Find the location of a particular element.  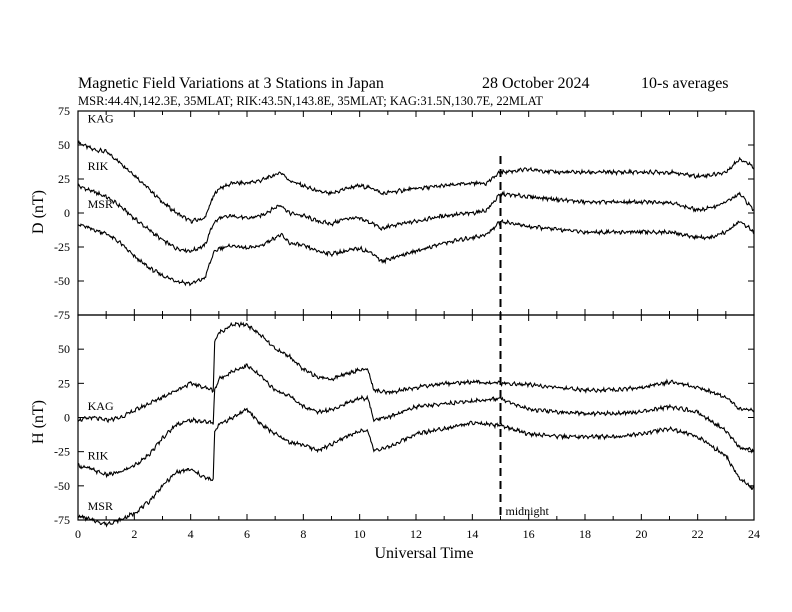

chart-averaging: 10-s averages is located at coordinates (685, 83).